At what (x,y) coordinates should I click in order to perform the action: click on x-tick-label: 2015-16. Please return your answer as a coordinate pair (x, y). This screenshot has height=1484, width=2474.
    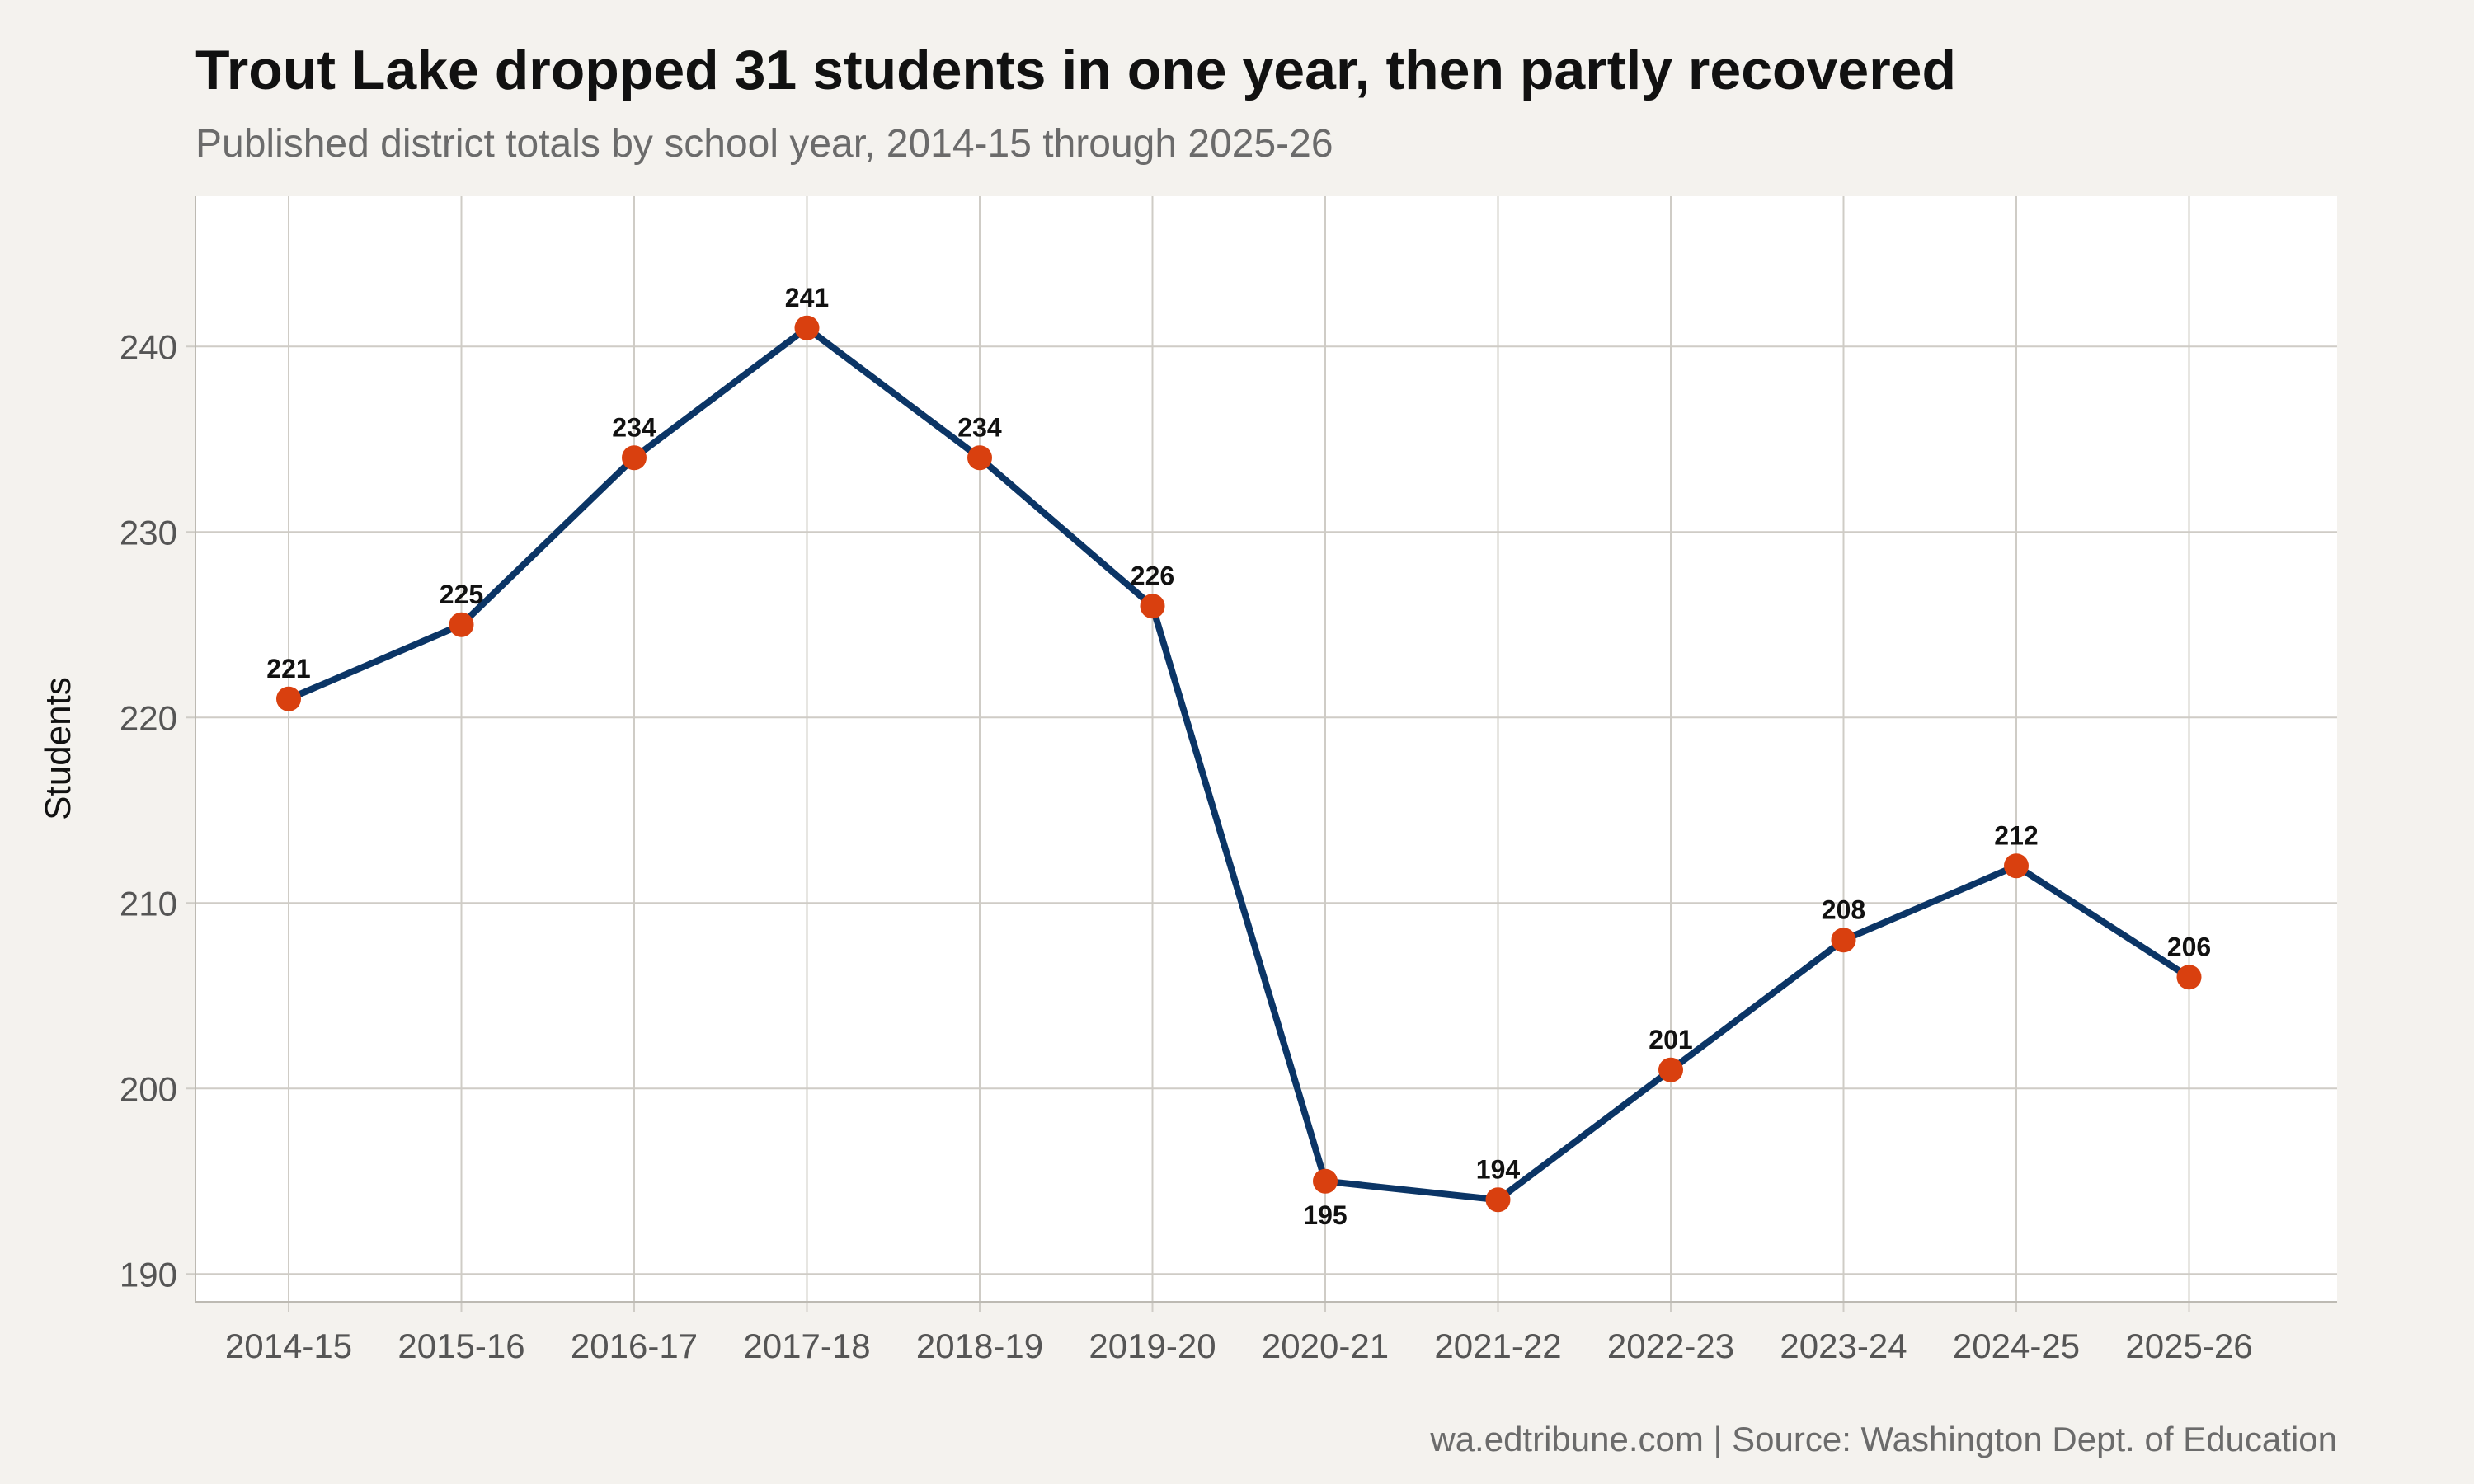
    Looking at the image, I should click on (460, 1346).